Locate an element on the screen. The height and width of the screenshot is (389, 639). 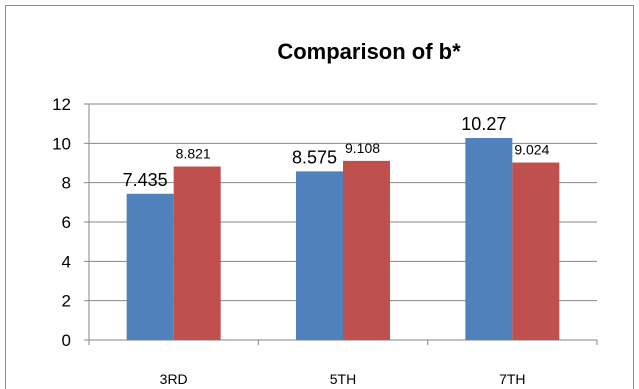
y-tick-label: 6 is located at coordinates (66, 222).